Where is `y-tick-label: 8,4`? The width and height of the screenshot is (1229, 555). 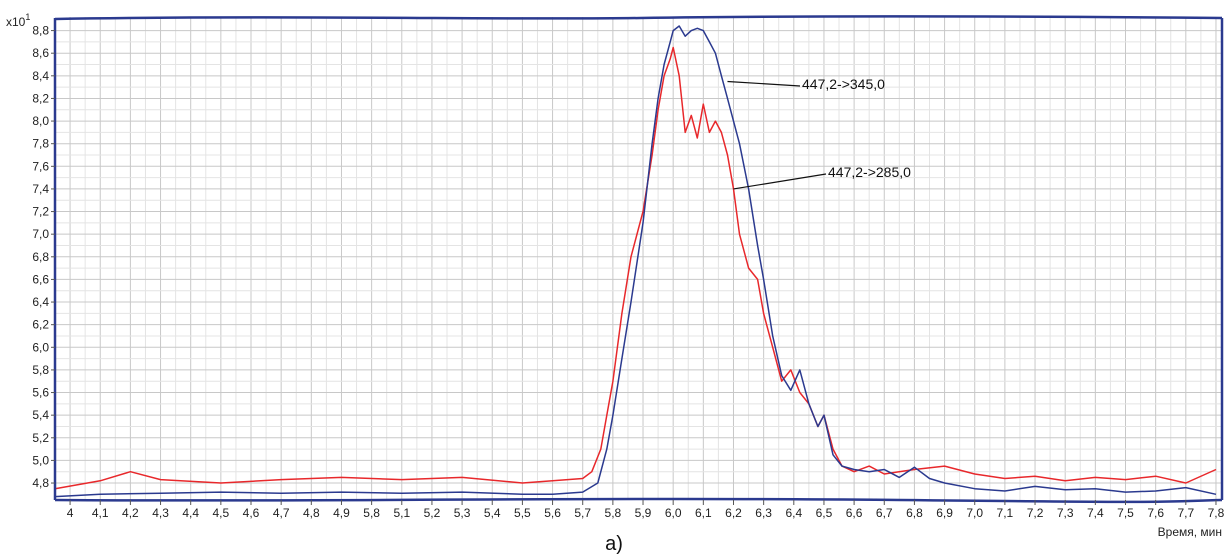
y-tick-label: 8,4 is located at coordinates (40, 76).